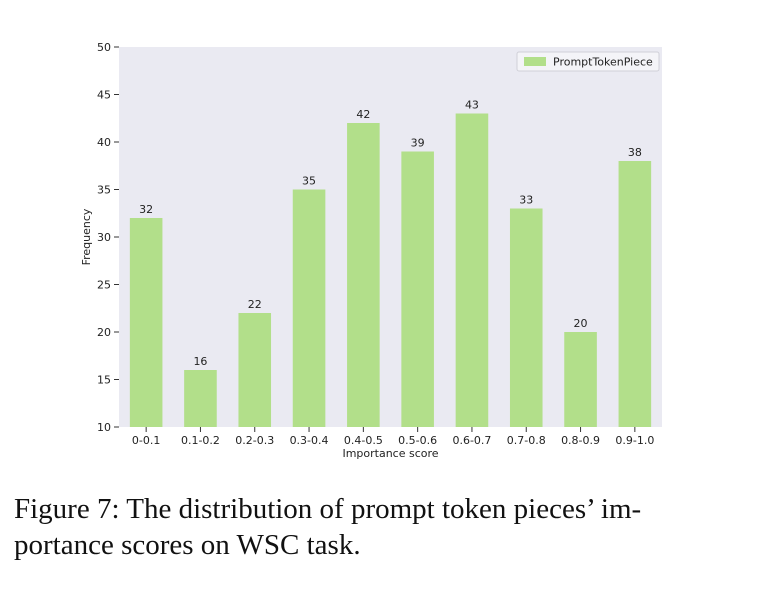 This screenshot has height=590, width=758. What do you see at coordinates (363, 114) in the screenshot?
I see `bar-value-label: 42` at bounding box center [363, 114].